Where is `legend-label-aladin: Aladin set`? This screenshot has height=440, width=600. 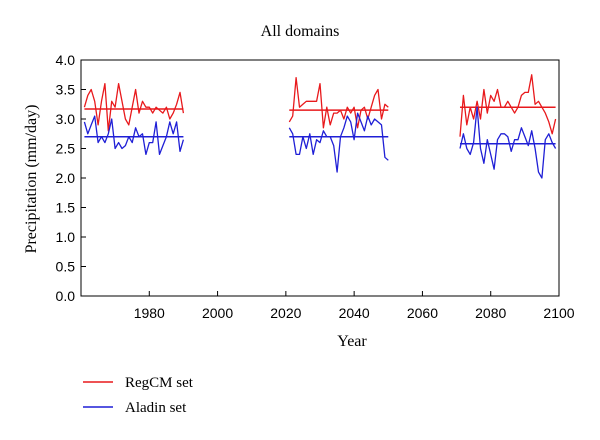
legend-label-aladin: Aladin set is located at coordinates (156, 408).